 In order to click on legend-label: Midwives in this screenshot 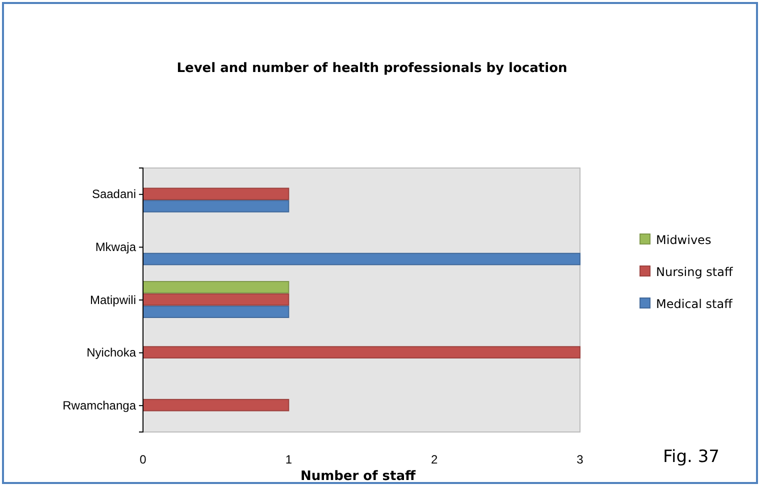, I will do `click(684, 240)`.